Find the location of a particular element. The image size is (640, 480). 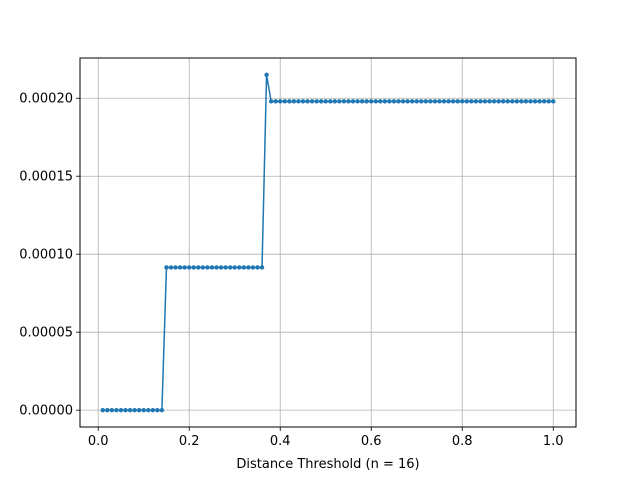

x-tick-label: 0.0 is located at coordinates (98, 441).